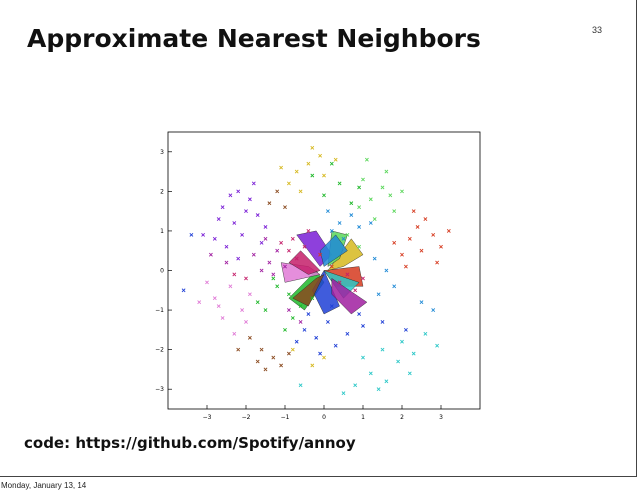 The height and width of the screenshot is (491, 638). Describe the element at coordinates (339, 183) in the screenshot. I see `data-point-s3-p9` at that location.